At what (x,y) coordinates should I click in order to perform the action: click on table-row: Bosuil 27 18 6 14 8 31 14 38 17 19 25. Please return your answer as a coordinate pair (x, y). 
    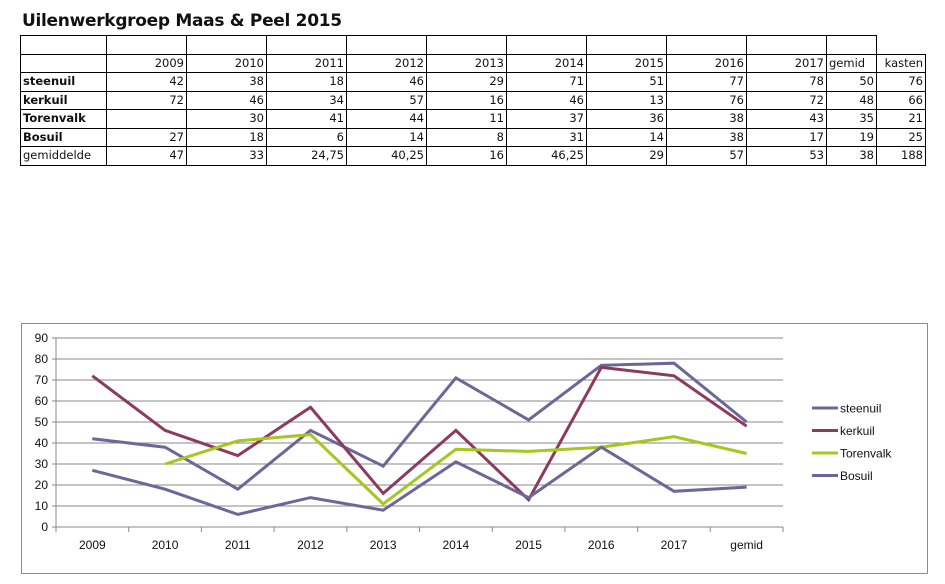
    Looking at the image, I should click on (473, 137).